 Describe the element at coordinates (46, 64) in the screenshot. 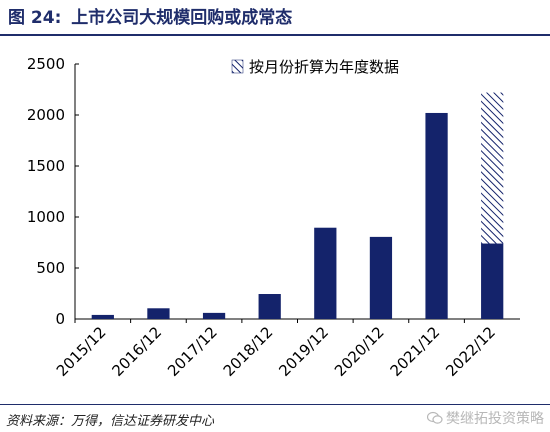

I see `y-tick-label: 2500` at that location.